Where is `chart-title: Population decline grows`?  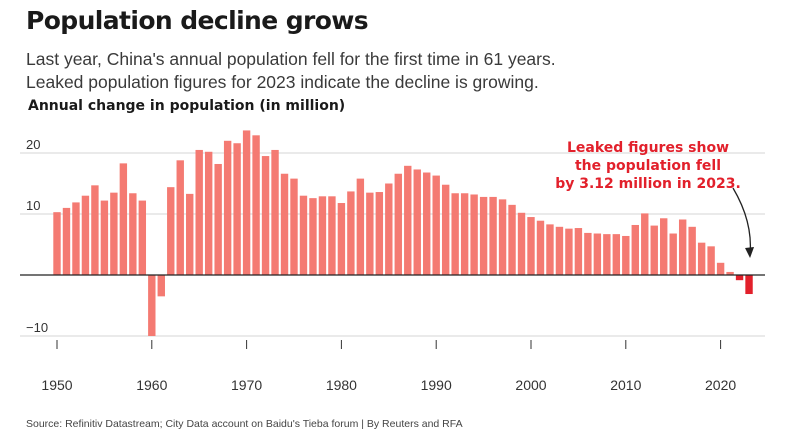
chart-title: Population decline grows is located at coordinates (197, 20).